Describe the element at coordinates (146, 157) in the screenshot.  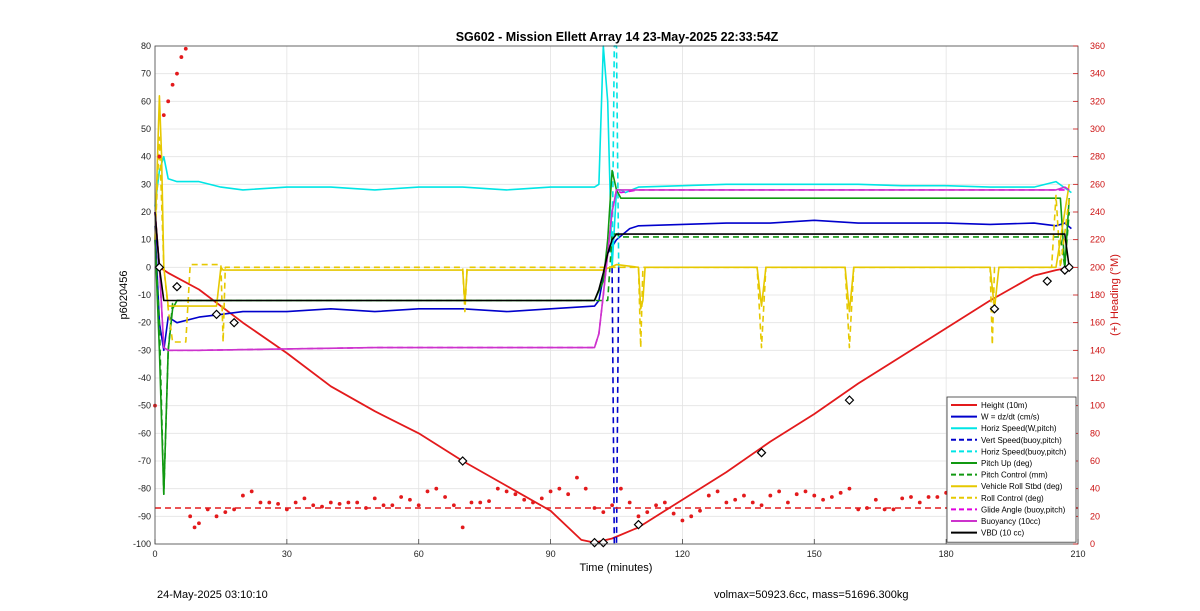
I see `y-tick-label: 40` at that location.